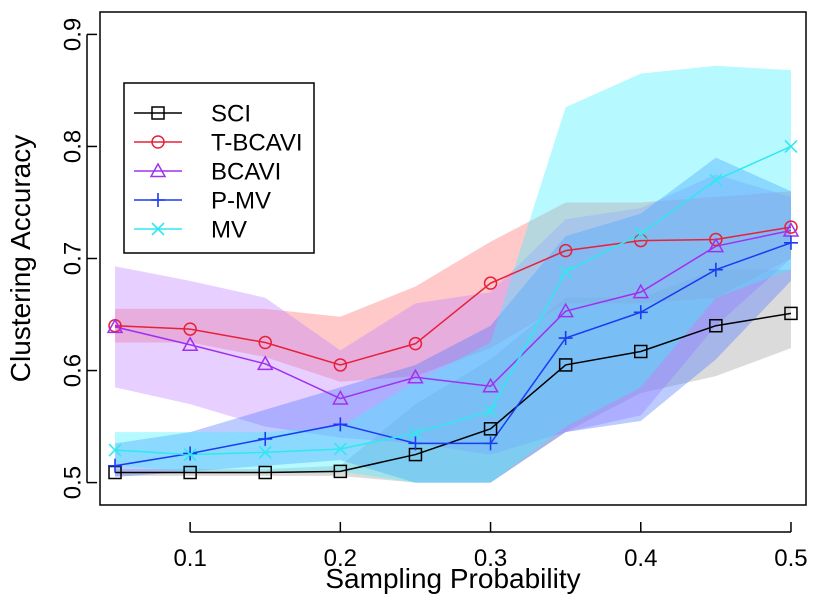  I want to click on y-axis-label: Clustering Accuracy, so click(20, 258).